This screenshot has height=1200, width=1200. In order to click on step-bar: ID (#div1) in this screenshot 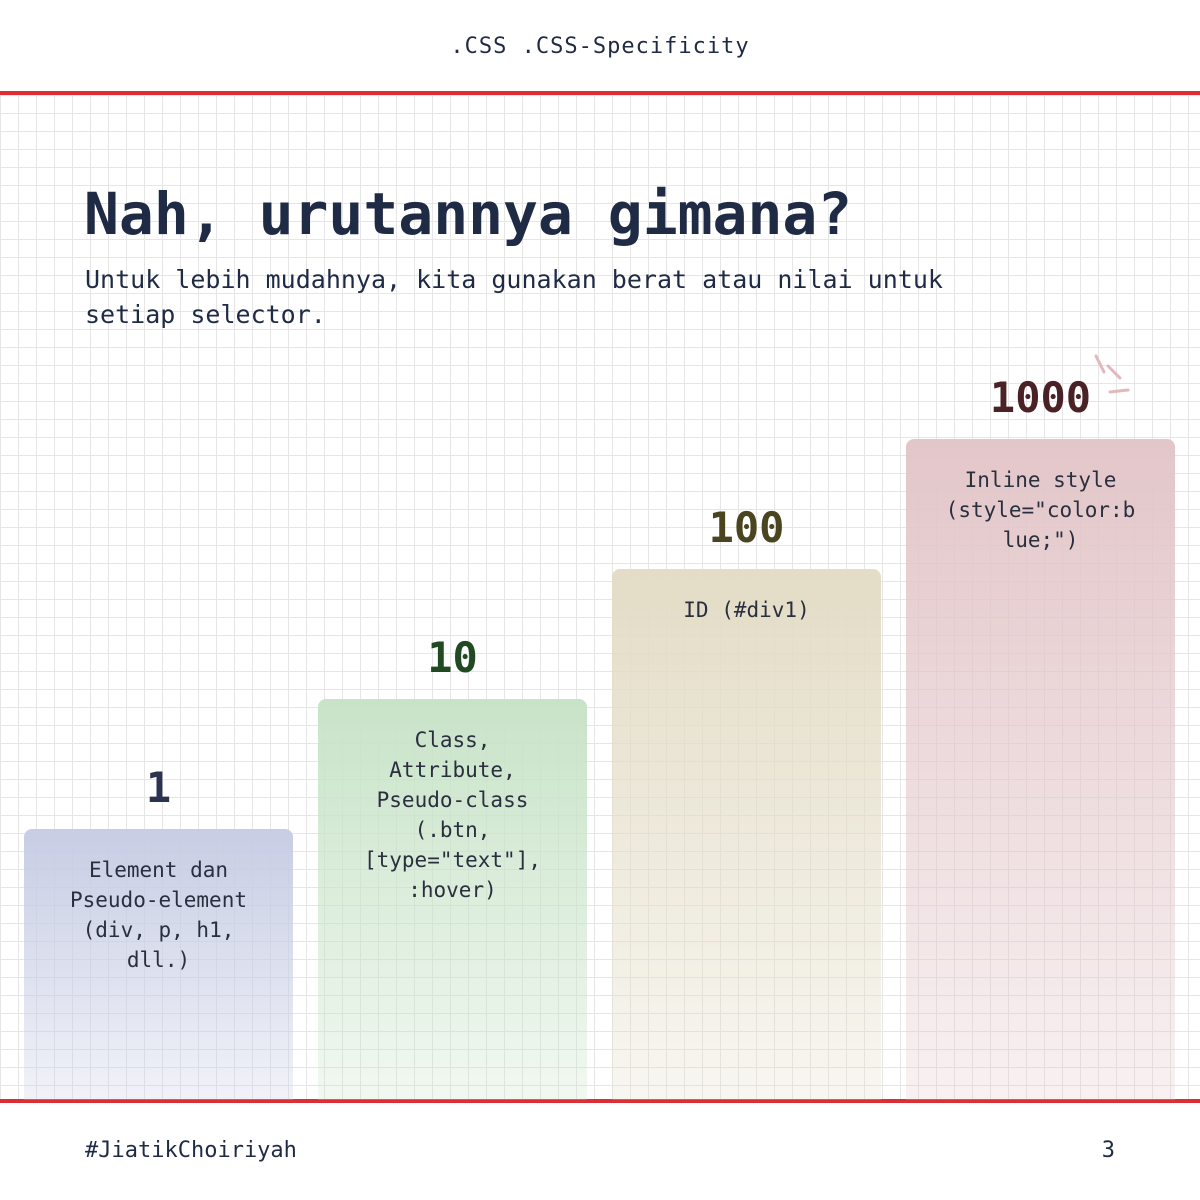, I will do `click(746, 834)`.